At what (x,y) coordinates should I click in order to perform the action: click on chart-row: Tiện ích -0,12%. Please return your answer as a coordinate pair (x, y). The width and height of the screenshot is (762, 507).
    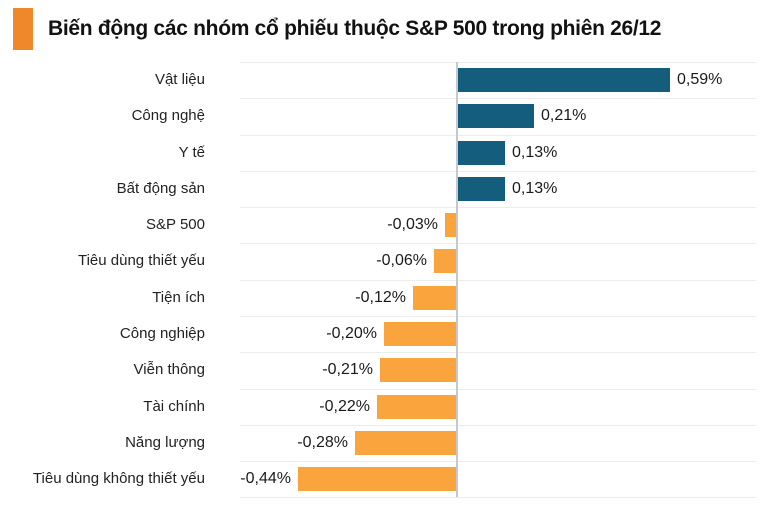
    Looking at the image, I should click on (381, 297).